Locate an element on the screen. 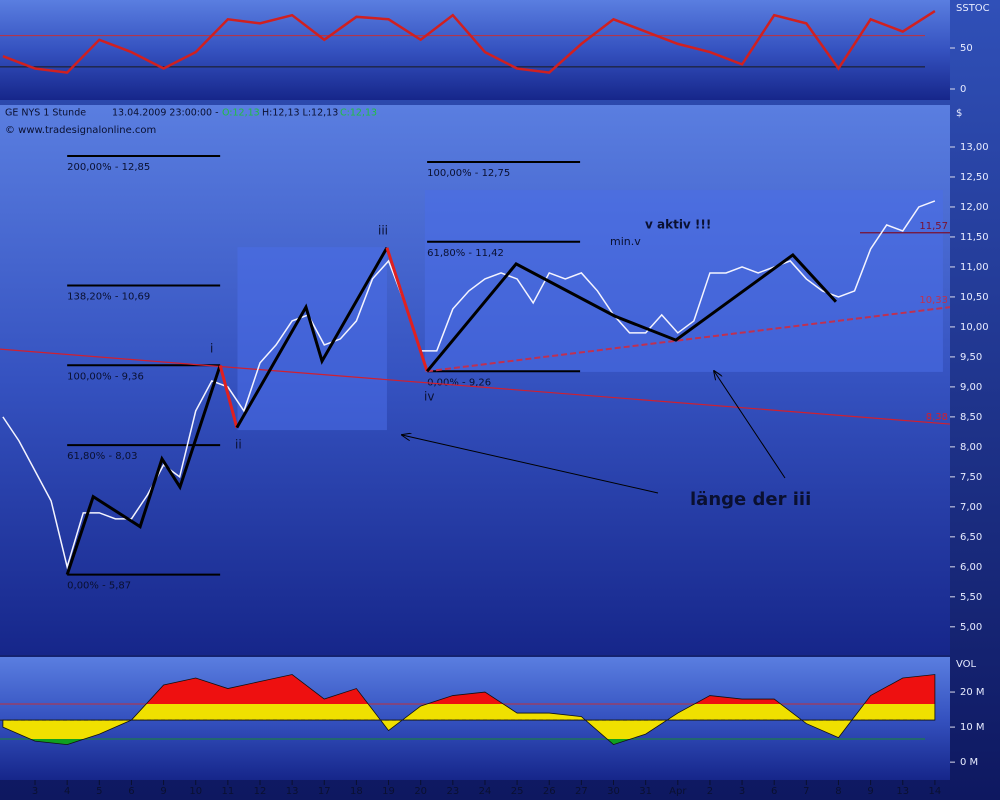  x-tick-label: 5 is located at coordinates (99, 791).